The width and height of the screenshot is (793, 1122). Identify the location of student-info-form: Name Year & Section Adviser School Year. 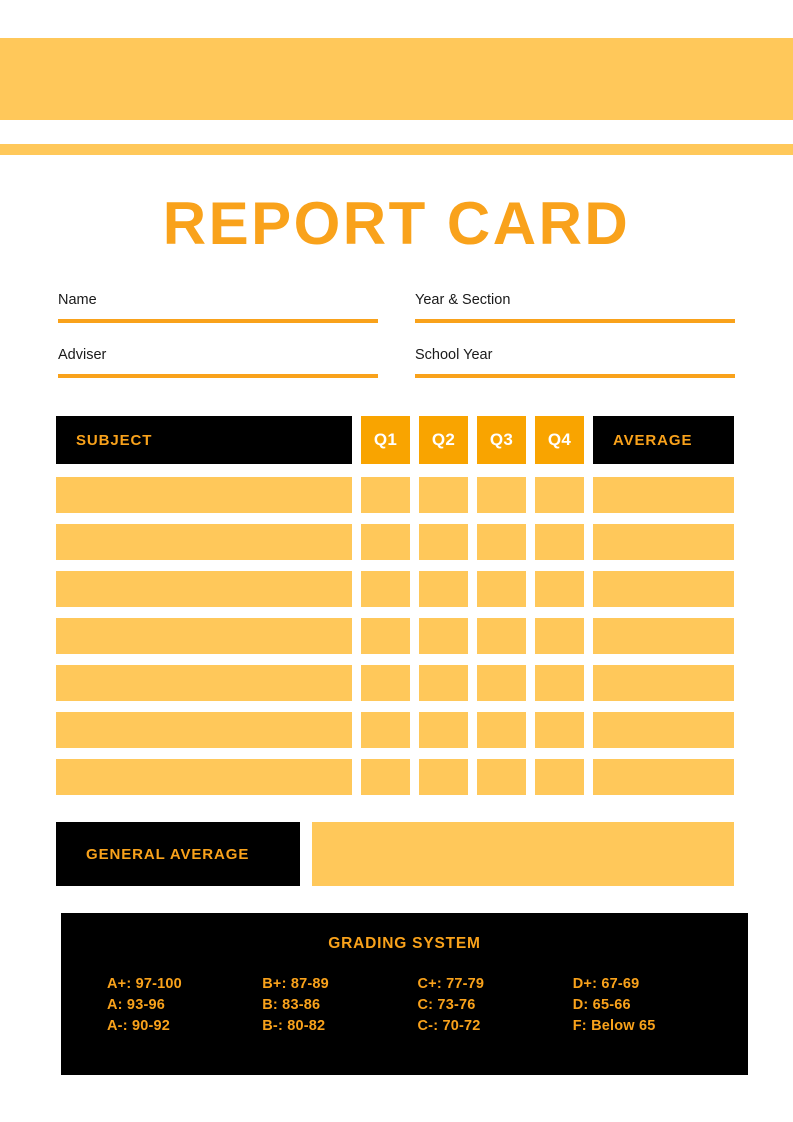
(396, 345).